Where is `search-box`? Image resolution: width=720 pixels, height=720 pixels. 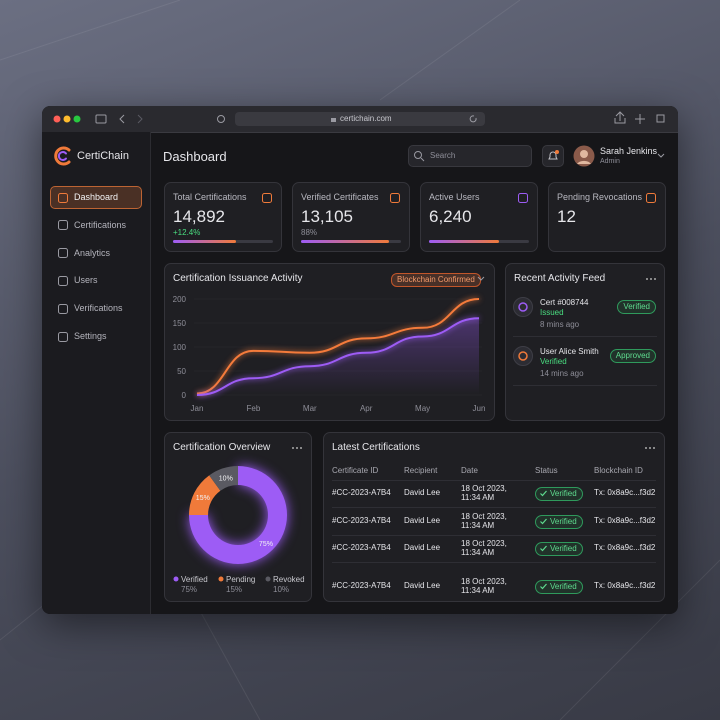 search-box is located at coordinates (470, 156).